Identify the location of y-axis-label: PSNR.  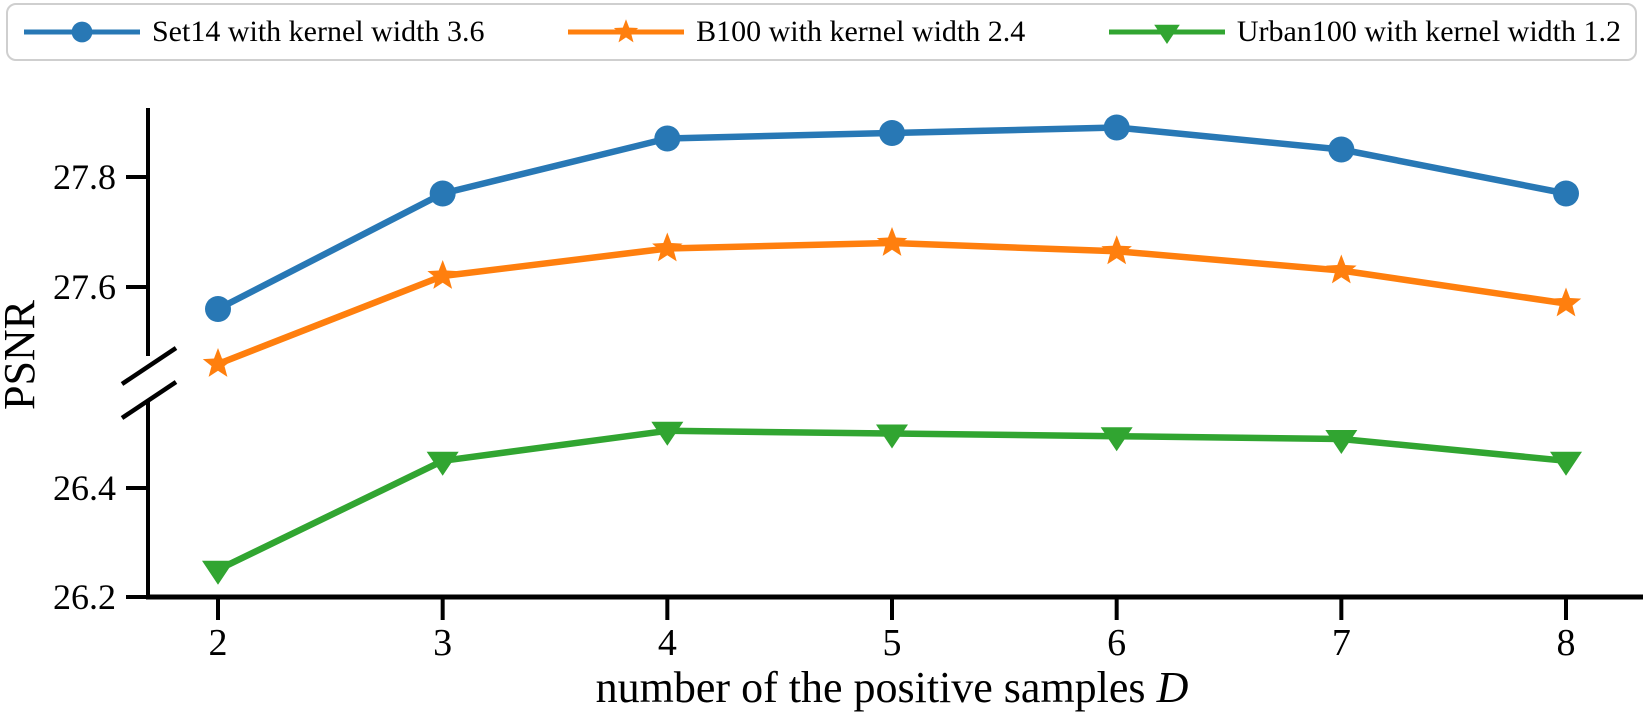
(22, 354).